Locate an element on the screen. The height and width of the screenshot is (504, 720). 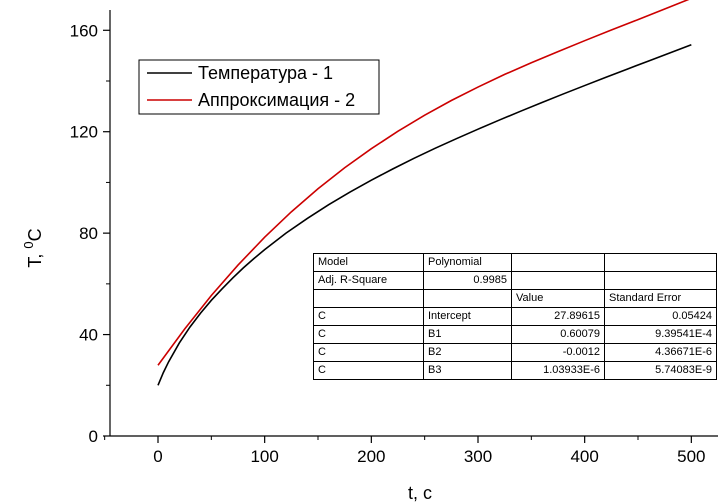
y-tick-label: 80 is located at coordinates (88, 233).